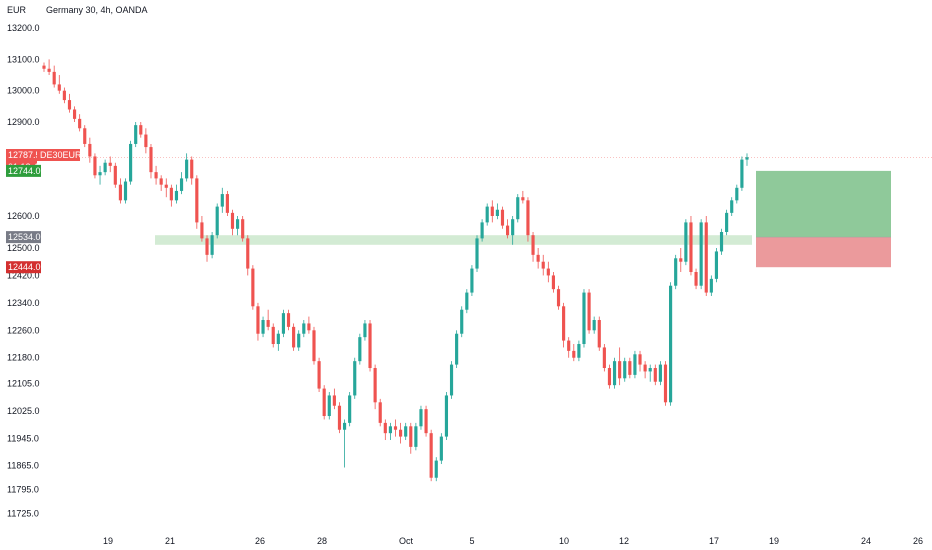 The height and width of the screenshot is (550, 932). What do you see at coordinates (823, 252) in the screenshot?
I see `stop-loss-zone` at bounding box center [823, 252].